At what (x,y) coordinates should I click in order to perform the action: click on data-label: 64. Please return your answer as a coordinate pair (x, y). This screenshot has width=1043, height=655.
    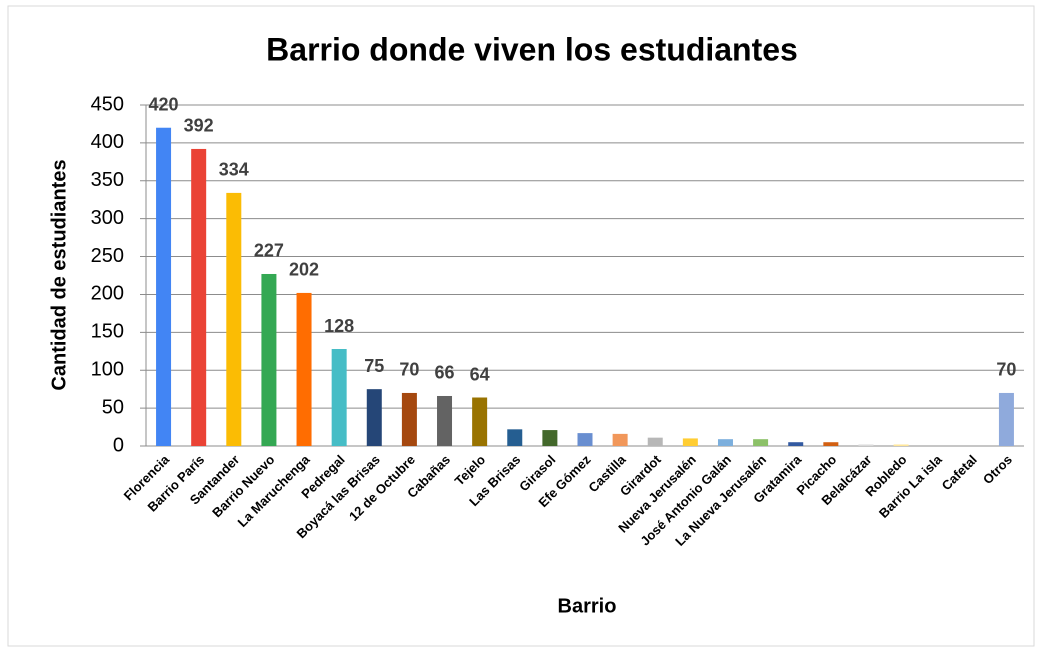
    Looking at the image, I should click on (480, 374).